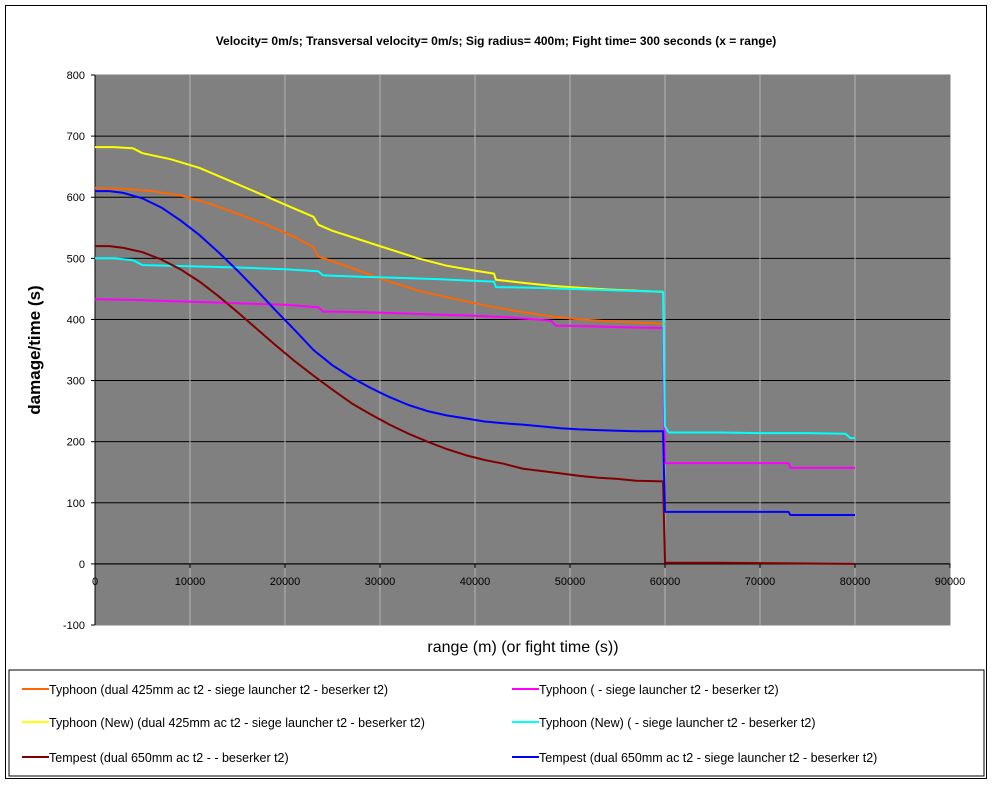 This screenshot has height=785, width=993. What do you see at coordinates (82, 565) in the screenshot?
I see `y-tick-label: 0` at bounding box center [82, 565].